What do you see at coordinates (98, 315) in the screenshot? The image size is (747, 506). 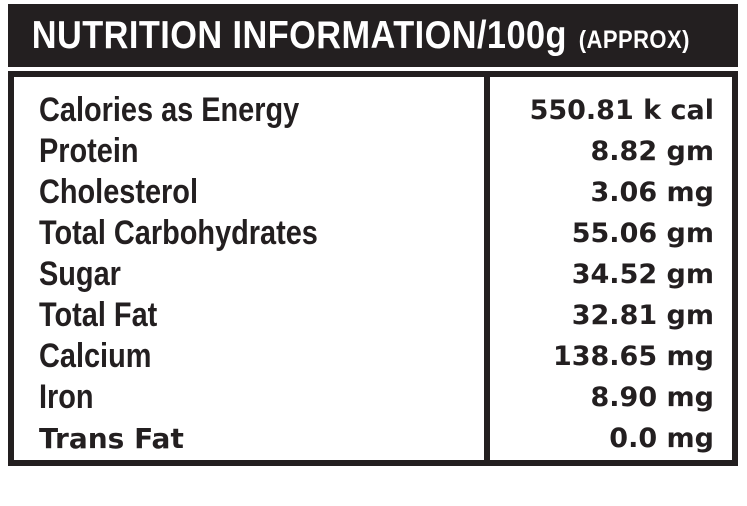 I see `nutrient-label-text: Total Fat` at bounding box center [98, 315].